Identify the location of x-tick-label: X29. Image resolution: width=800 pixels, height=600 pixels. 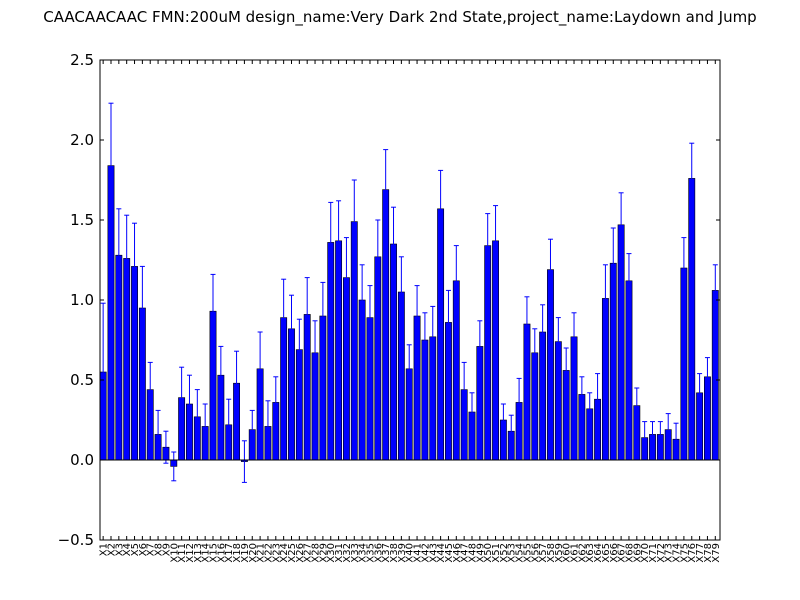
(323, 553).